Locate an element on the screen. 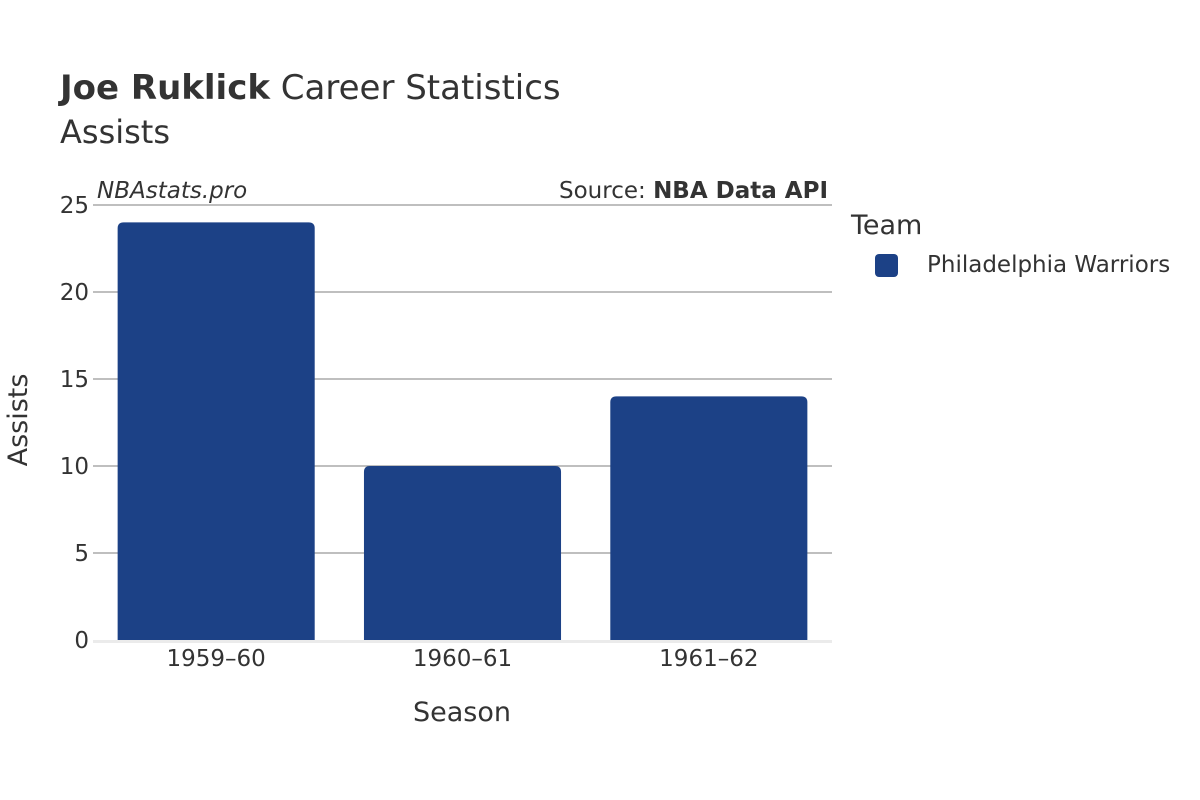 The width and height of the screenshot is (1200, 800). bar-1961–62 is located at coordinates (709, 518).